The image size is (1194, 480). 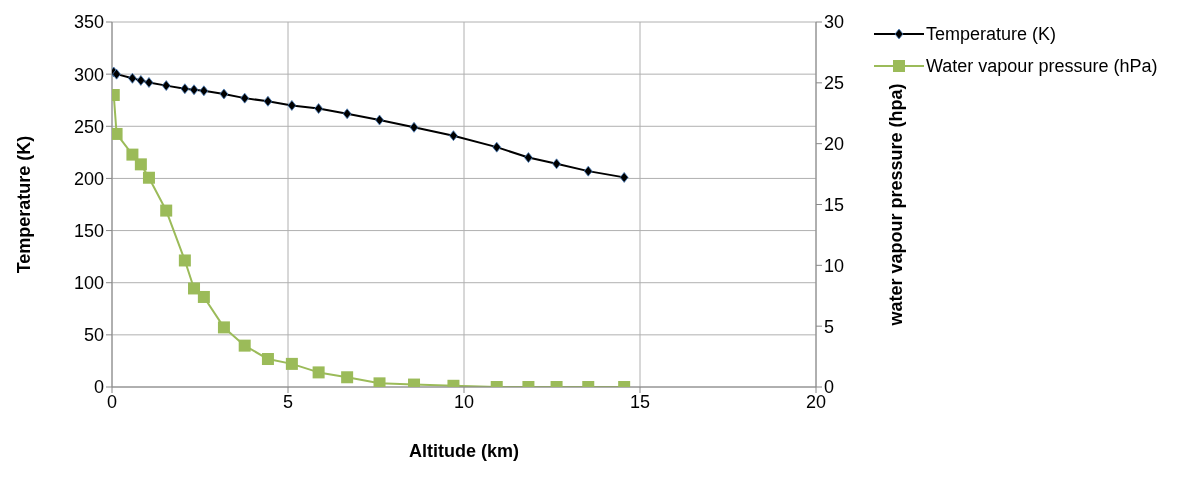 What do you see at coordinates (834, 265) in the screenshot?
I see `y2-tick-label: 10` at bounding box center [834, 265].